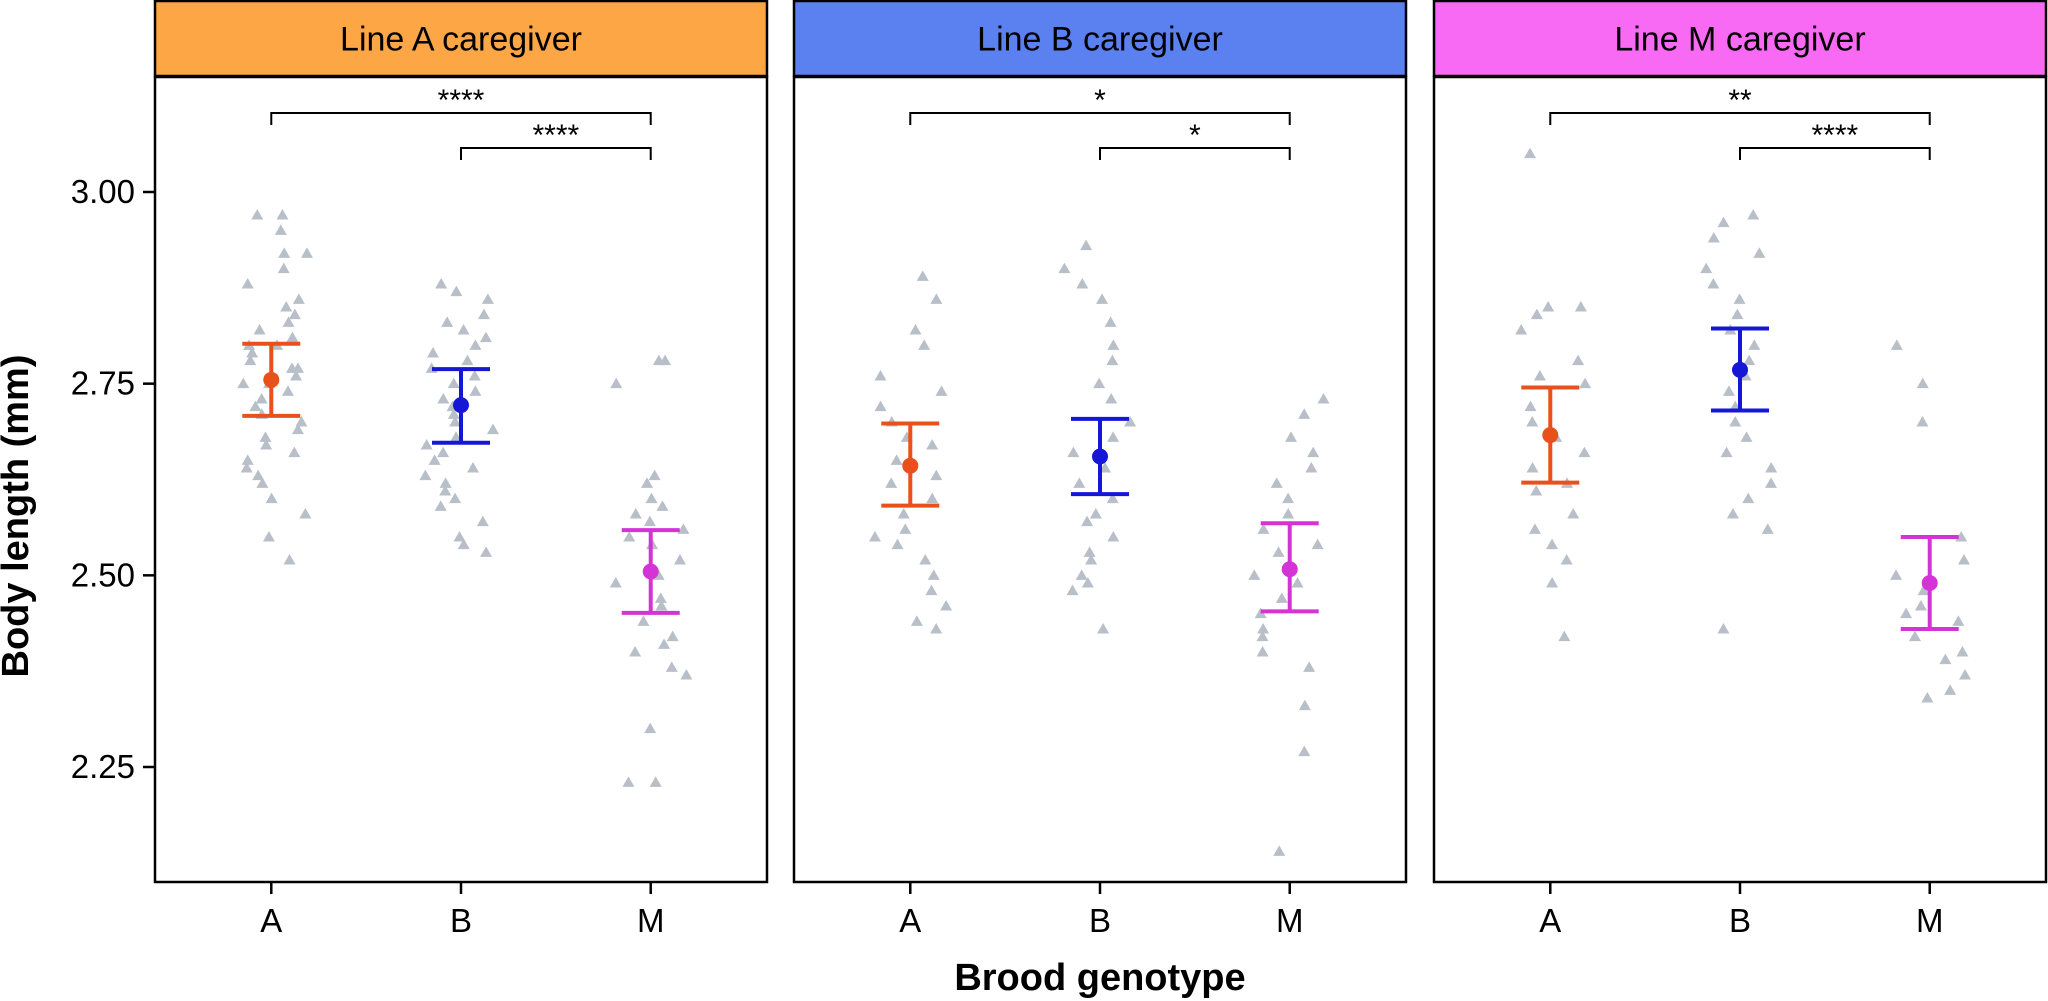  Describe the element at coordinates (1100, 920) in the screenshot. I see `x-tick-label: B` at that location.